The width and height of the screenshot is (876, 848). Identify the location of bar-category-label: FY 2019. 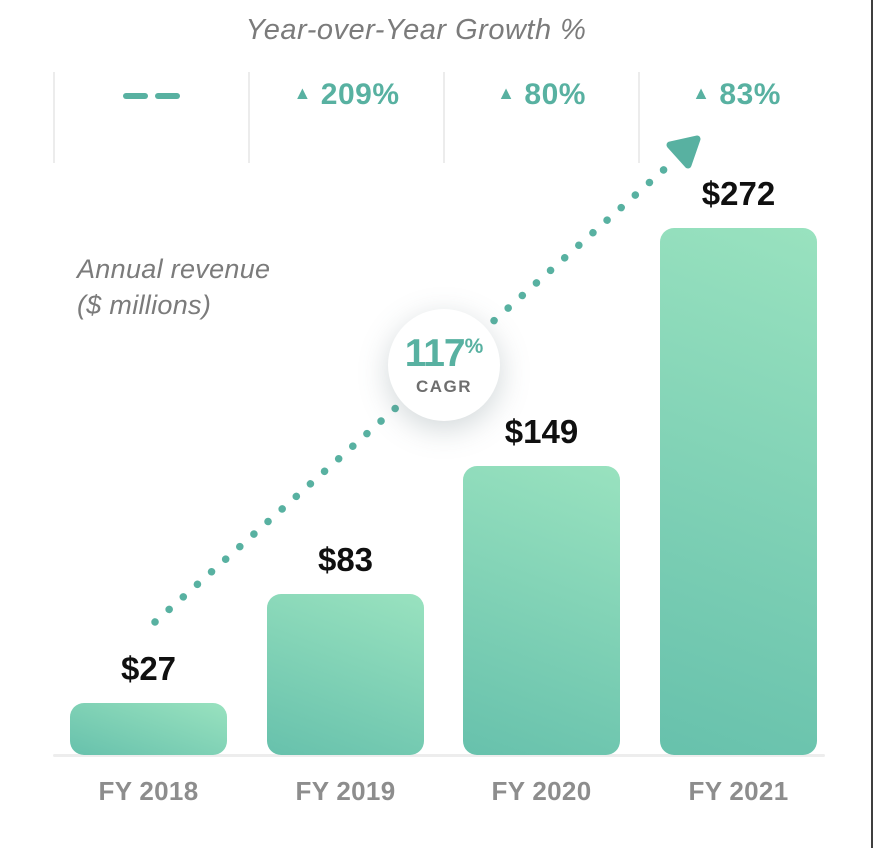
(345, 791).